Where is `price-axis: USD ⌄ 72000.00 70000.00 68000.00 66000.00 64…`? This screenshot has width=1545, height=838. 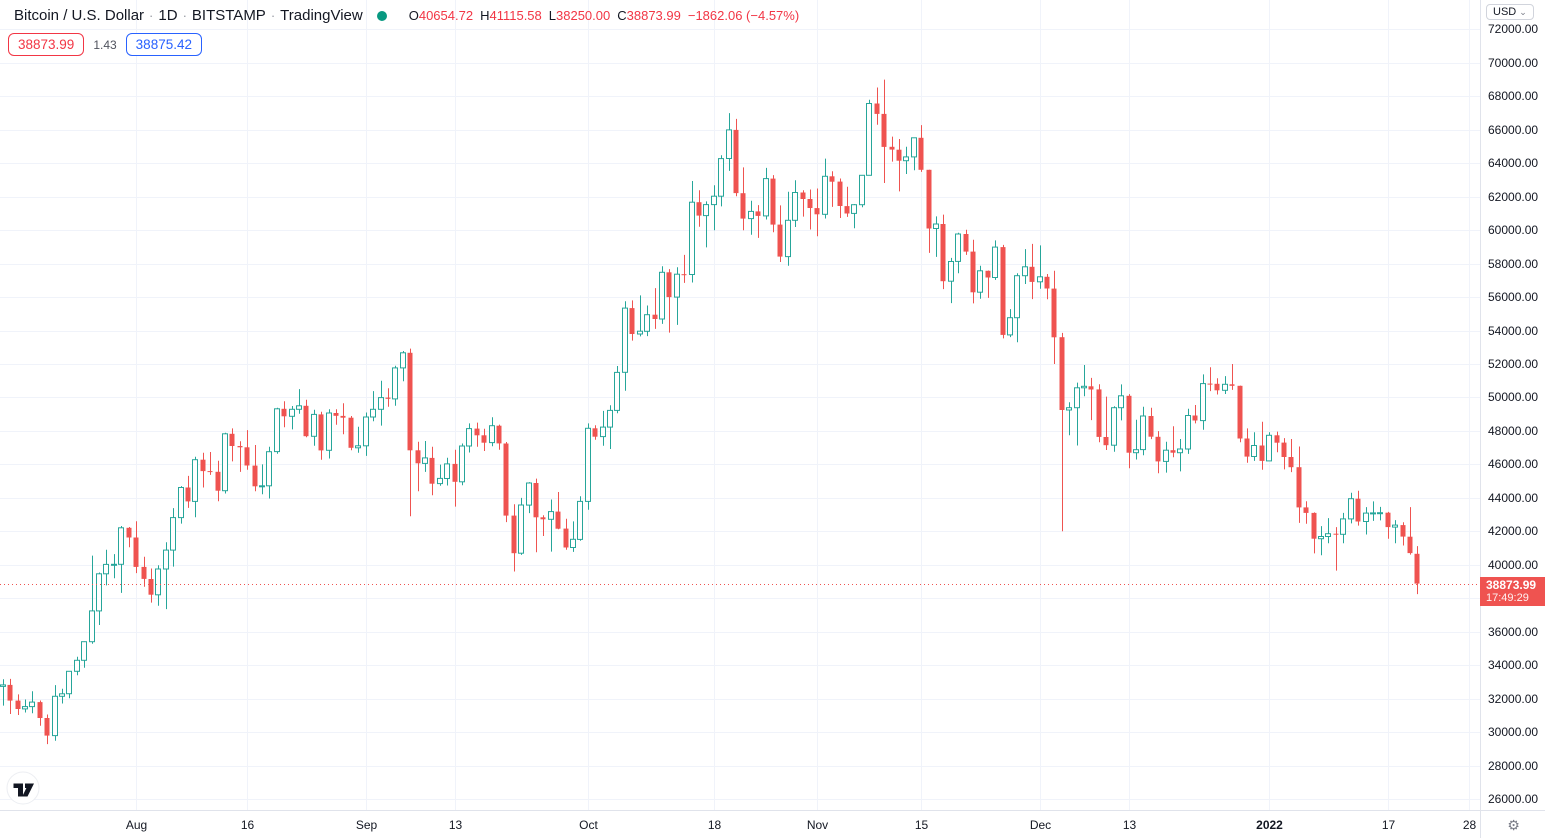 price-axis: USD ⌄ 72000.00 70000.00 68000.00 66000.00 64… is located at coordinates (1512, 405).